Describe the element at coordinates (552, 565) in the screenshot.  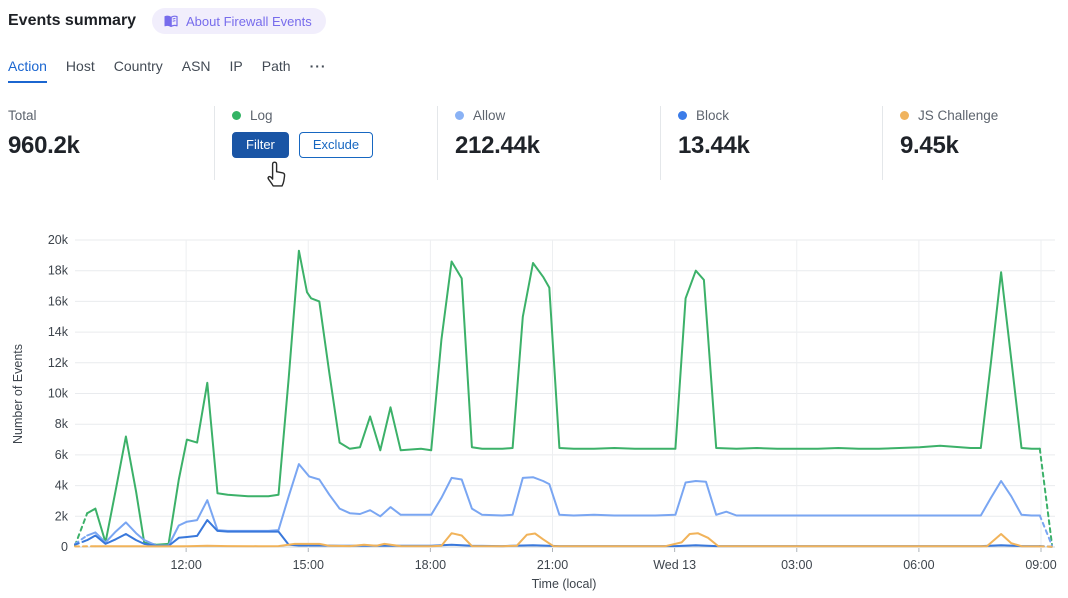
I see `x-tick-label: 21:00` at that location.